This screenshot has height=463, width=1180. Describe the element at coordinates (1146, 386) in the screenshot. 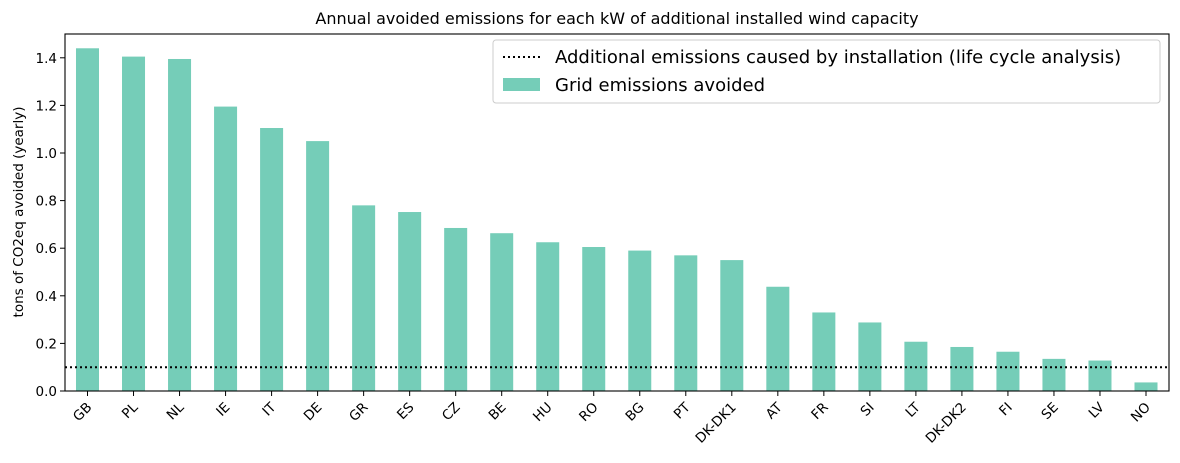

I see `bar-no` at that location.